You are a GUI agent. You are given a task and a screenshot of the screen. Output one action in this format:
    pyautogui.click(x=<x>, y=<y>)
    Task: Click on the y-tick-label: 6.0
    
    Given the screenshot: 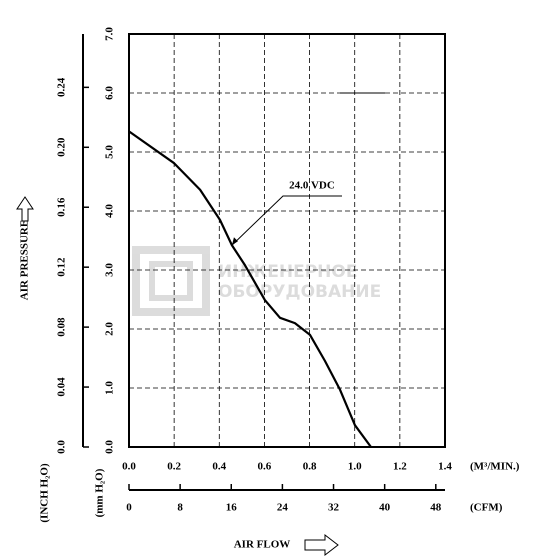 What is the action you would take?
    pyautogui.click(x=110, y=93)
    